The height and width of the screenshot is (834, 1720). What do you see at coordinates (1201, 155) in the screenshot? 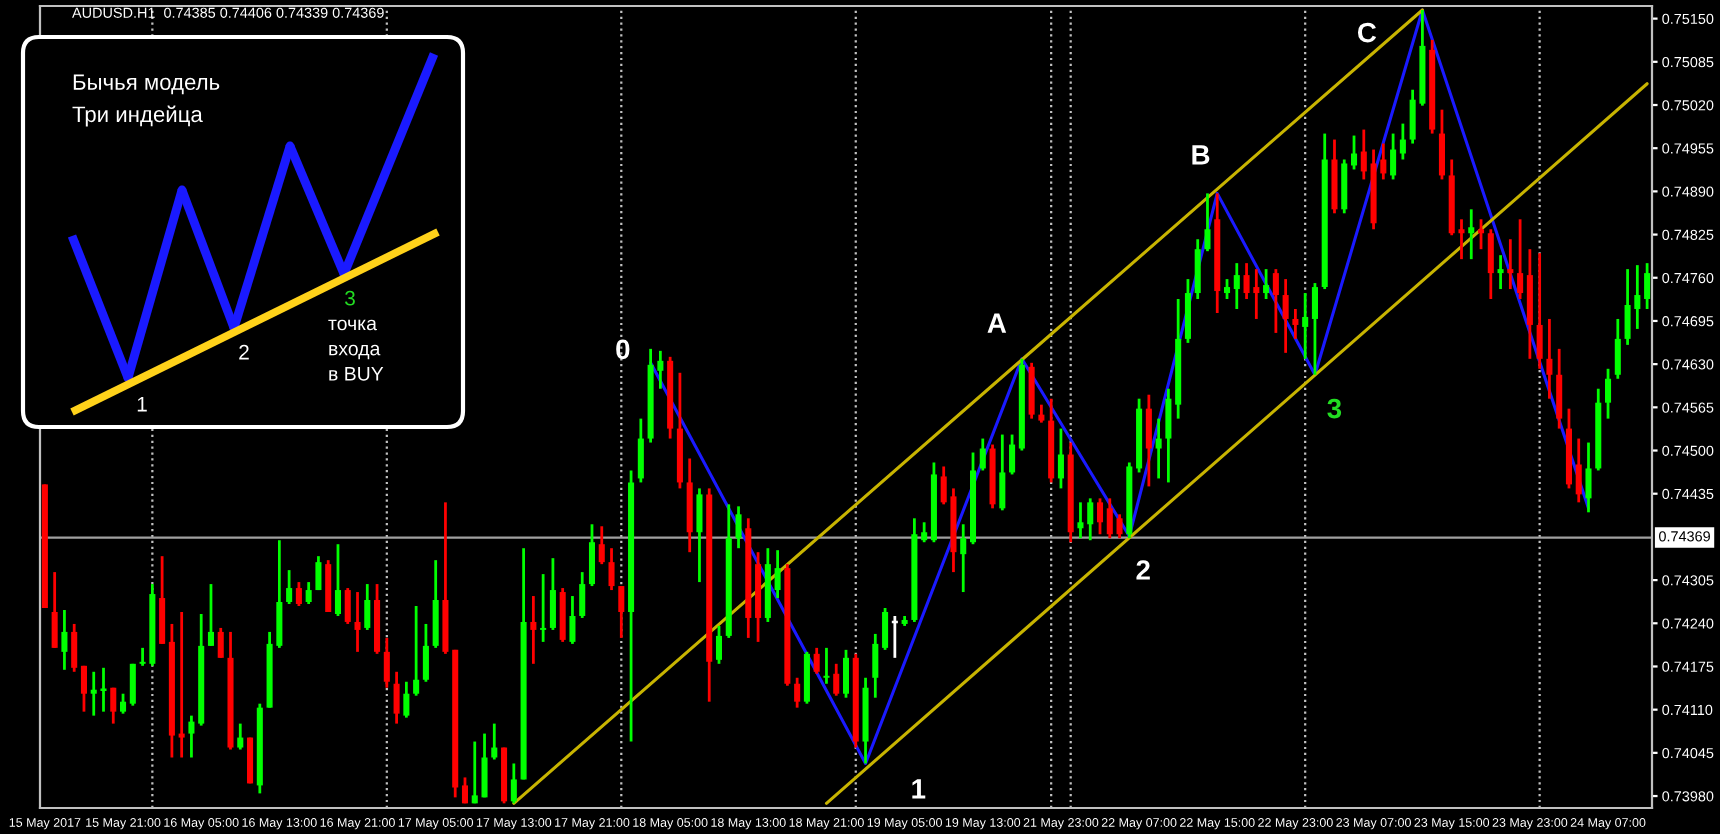
I see `annotation: B` at bounding box center [1201, 155].